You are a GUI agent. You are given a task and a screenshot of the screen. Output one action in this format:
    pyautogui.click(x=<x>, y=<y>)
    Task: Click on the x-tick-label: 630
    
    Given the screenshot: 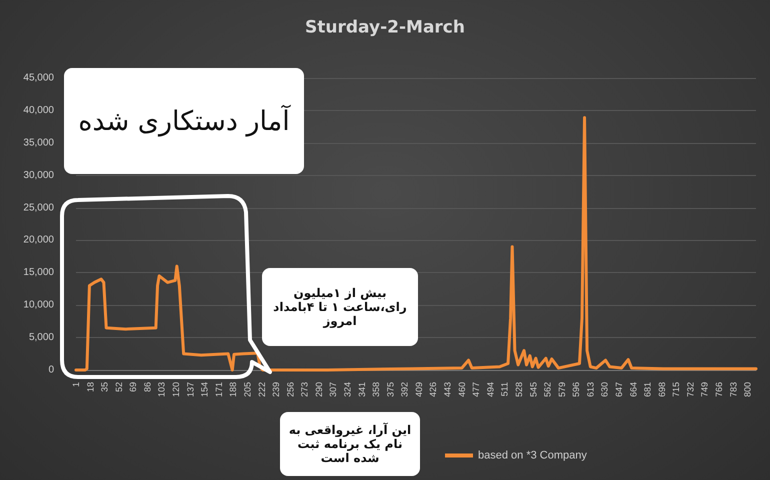 What is the action you would take?
    pyautogui.click(x=605, y=390)
    